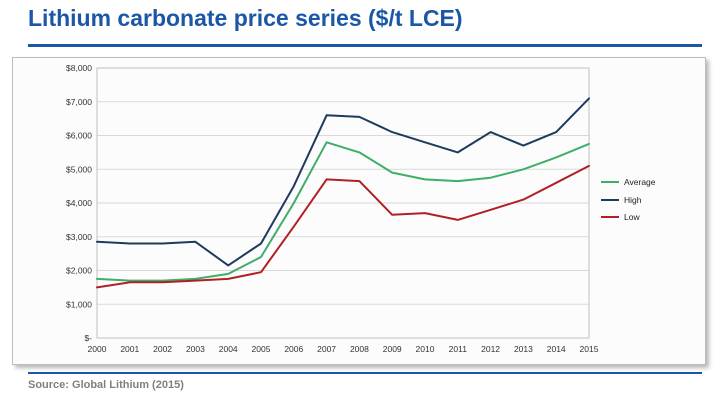  Describe the element at coordinates (610, 199) in the screenshot. I see `legend-swatch-high` at that location.